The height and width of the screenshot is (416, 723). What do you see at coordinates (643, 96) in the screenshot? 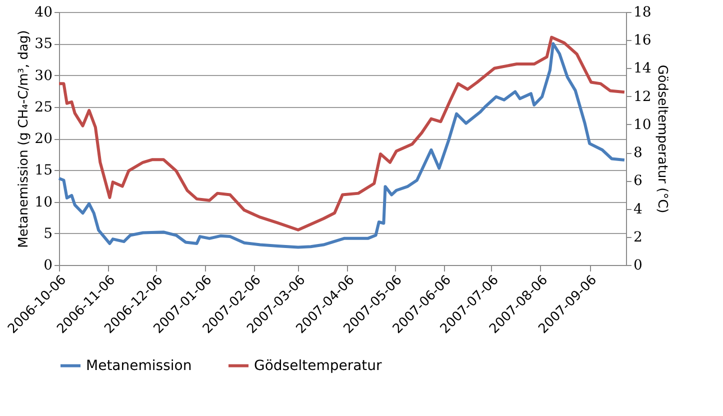
I see `y2-tick-label: 12` at bounding box center [643, 96].